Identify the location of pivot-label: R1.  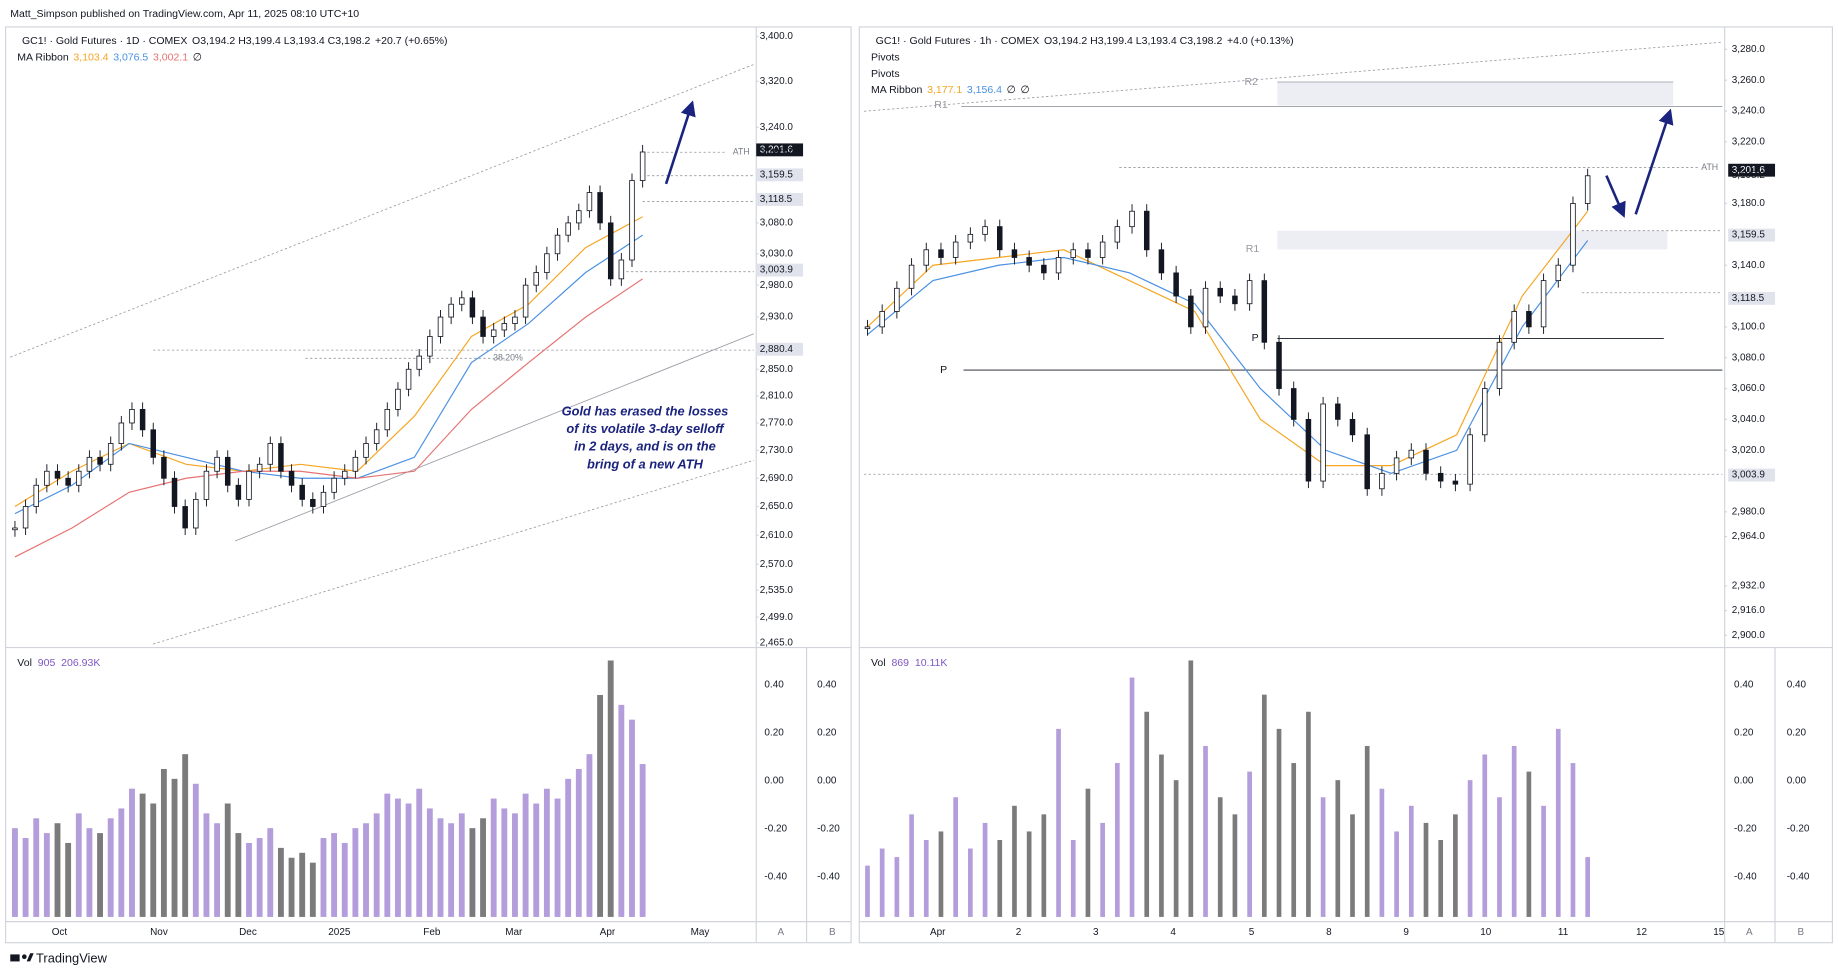
(941, 105).